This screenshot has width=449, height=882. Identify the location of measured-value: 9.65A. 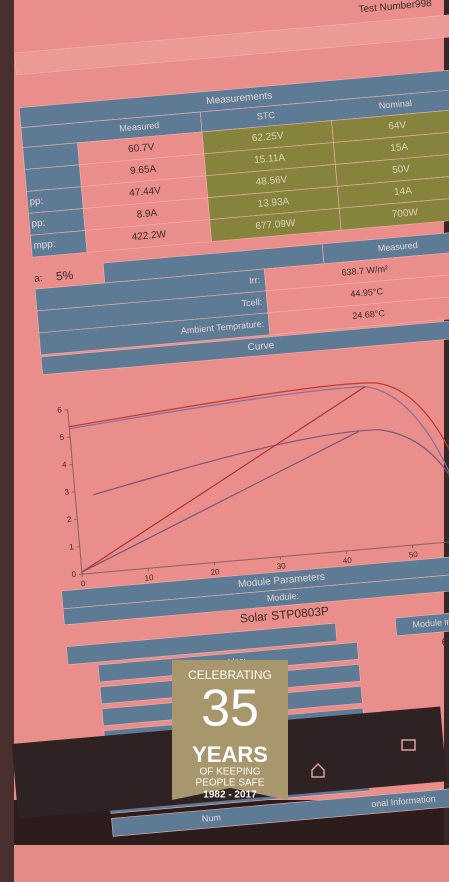
(143, 170).